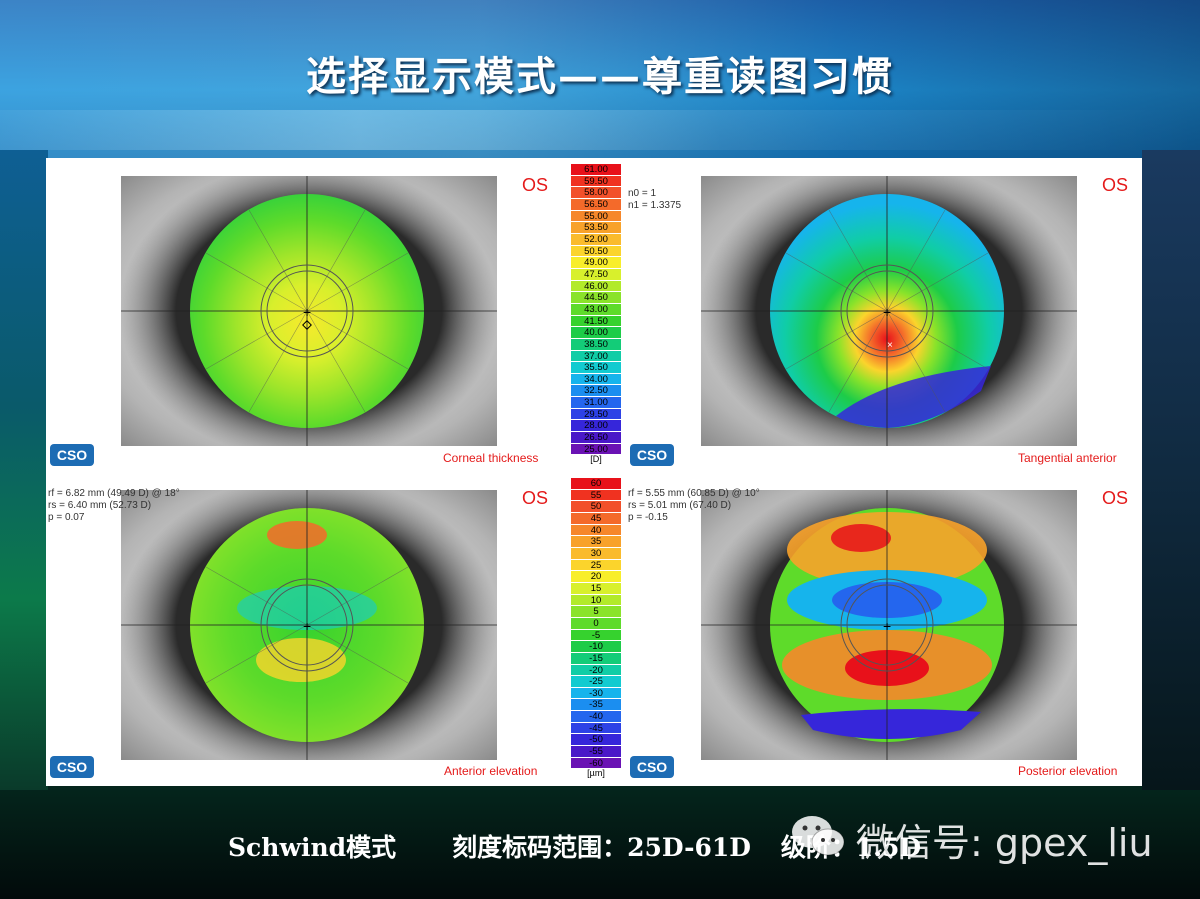 The height and width of the screenshot is (899, 1200). Describe the element at coordinates (491, 458) in the screenshot. I see `map-label: Corneal thickness` at that location.